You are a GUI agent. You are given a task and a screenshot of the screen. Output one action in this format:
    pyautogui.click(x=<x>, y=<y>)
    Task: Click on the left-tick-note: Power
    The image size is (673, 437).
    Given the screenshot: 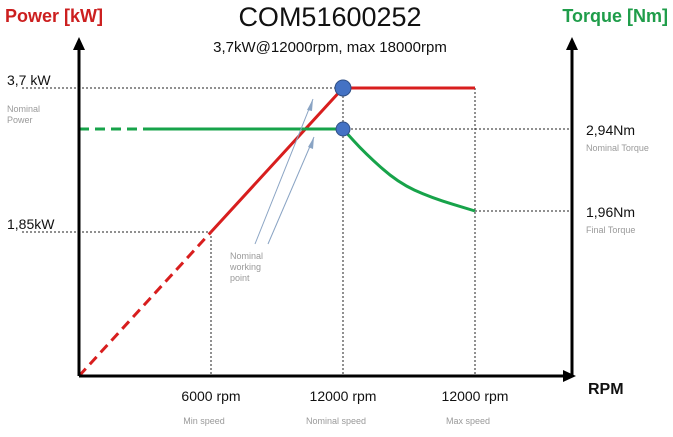 What is the action you would take?
    pyautogui.click(x=20, y=120)
    